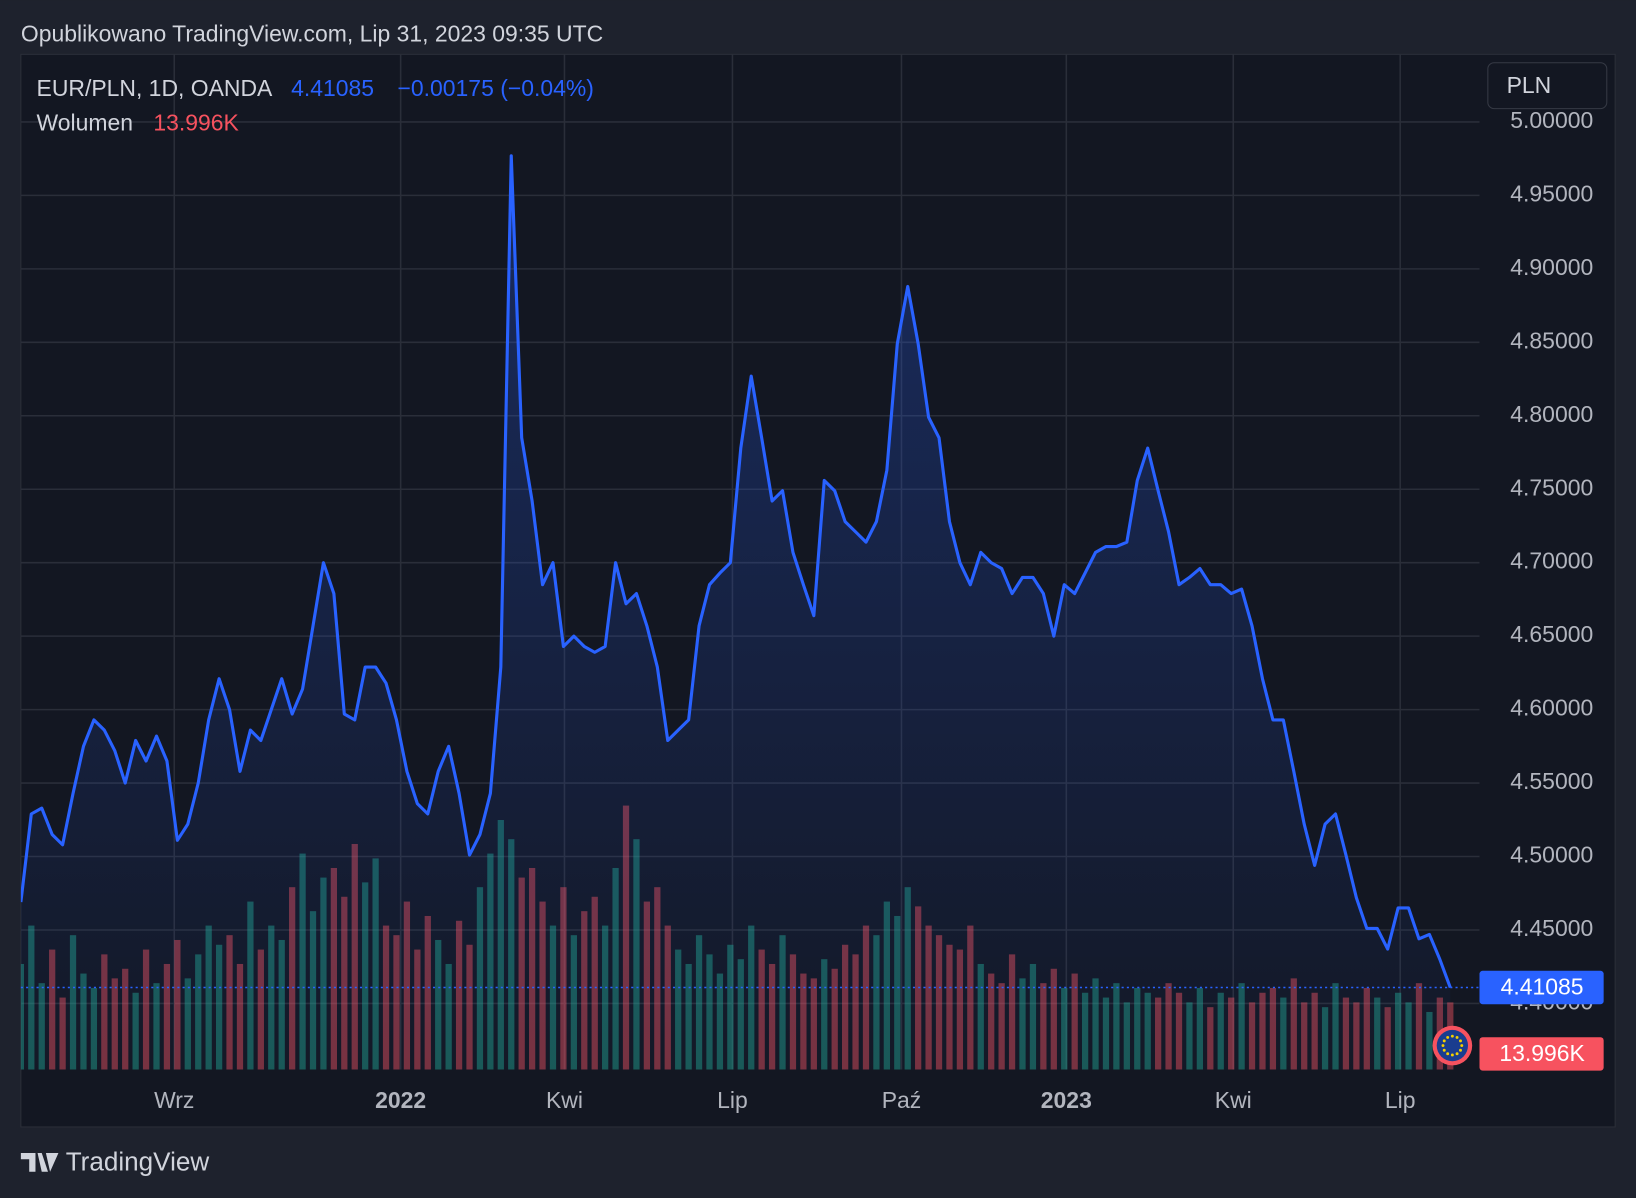 The image size is (1636, 1198). What do you see at coordinates (1551, 634) in the screenshot?
I see `y-tick-label: 4.65000` at bounding box center [1551, 634].